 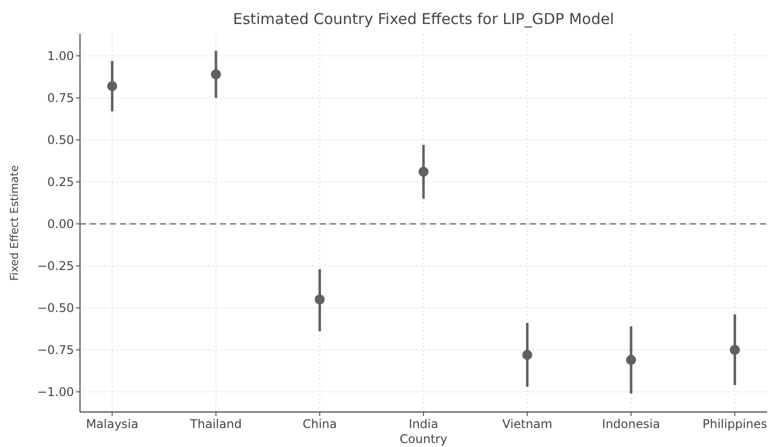 What do you see at coordinates (60, 224) in the screenshot?
I see `y-tick-label: 0.00` at bounding box center [60, 224].